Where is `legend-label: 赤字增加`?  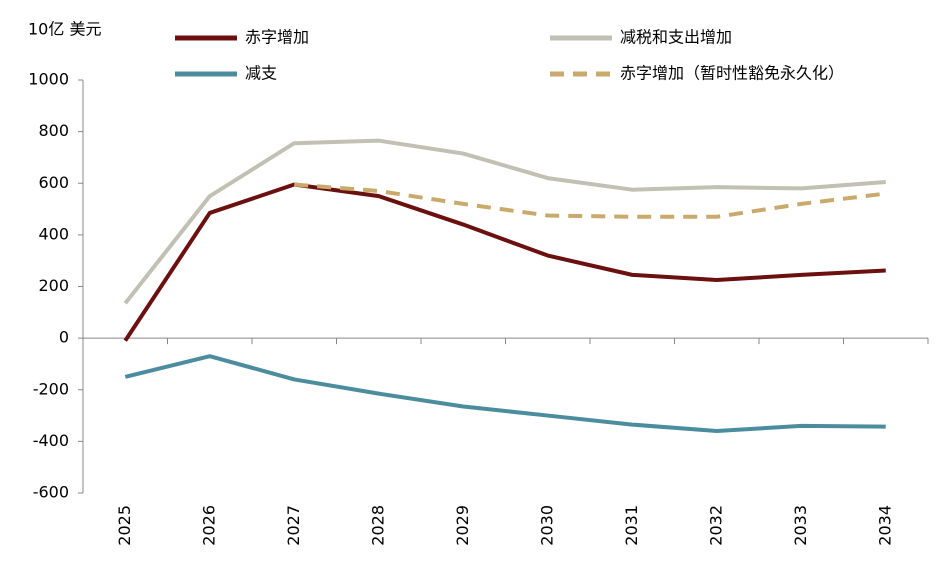
legend-label: 赤字增加 is located at coordinates (277, 37).